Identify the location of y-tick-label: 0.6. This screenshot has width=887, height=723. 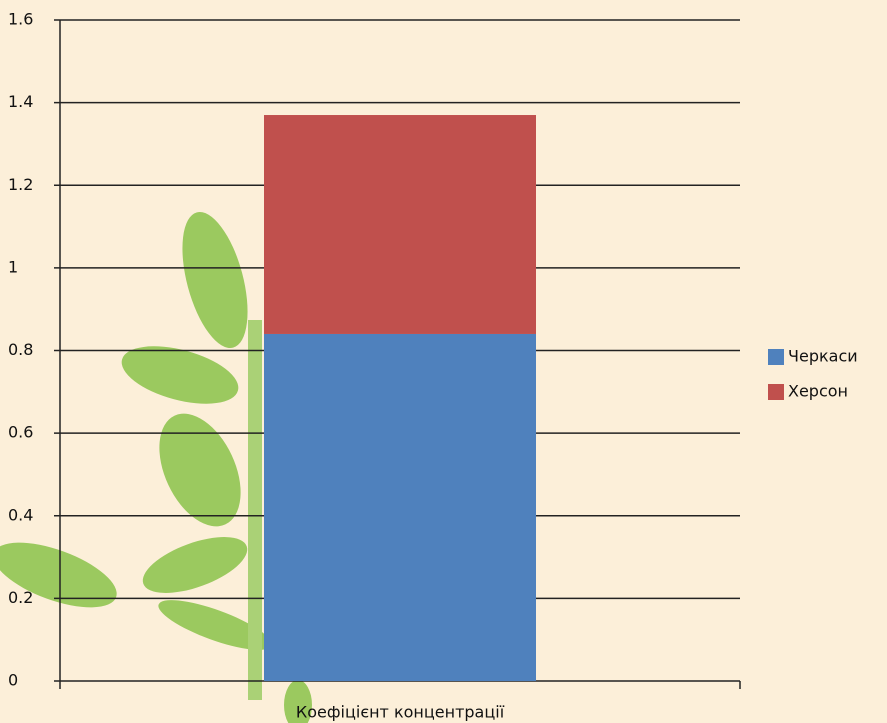
(20, 432).